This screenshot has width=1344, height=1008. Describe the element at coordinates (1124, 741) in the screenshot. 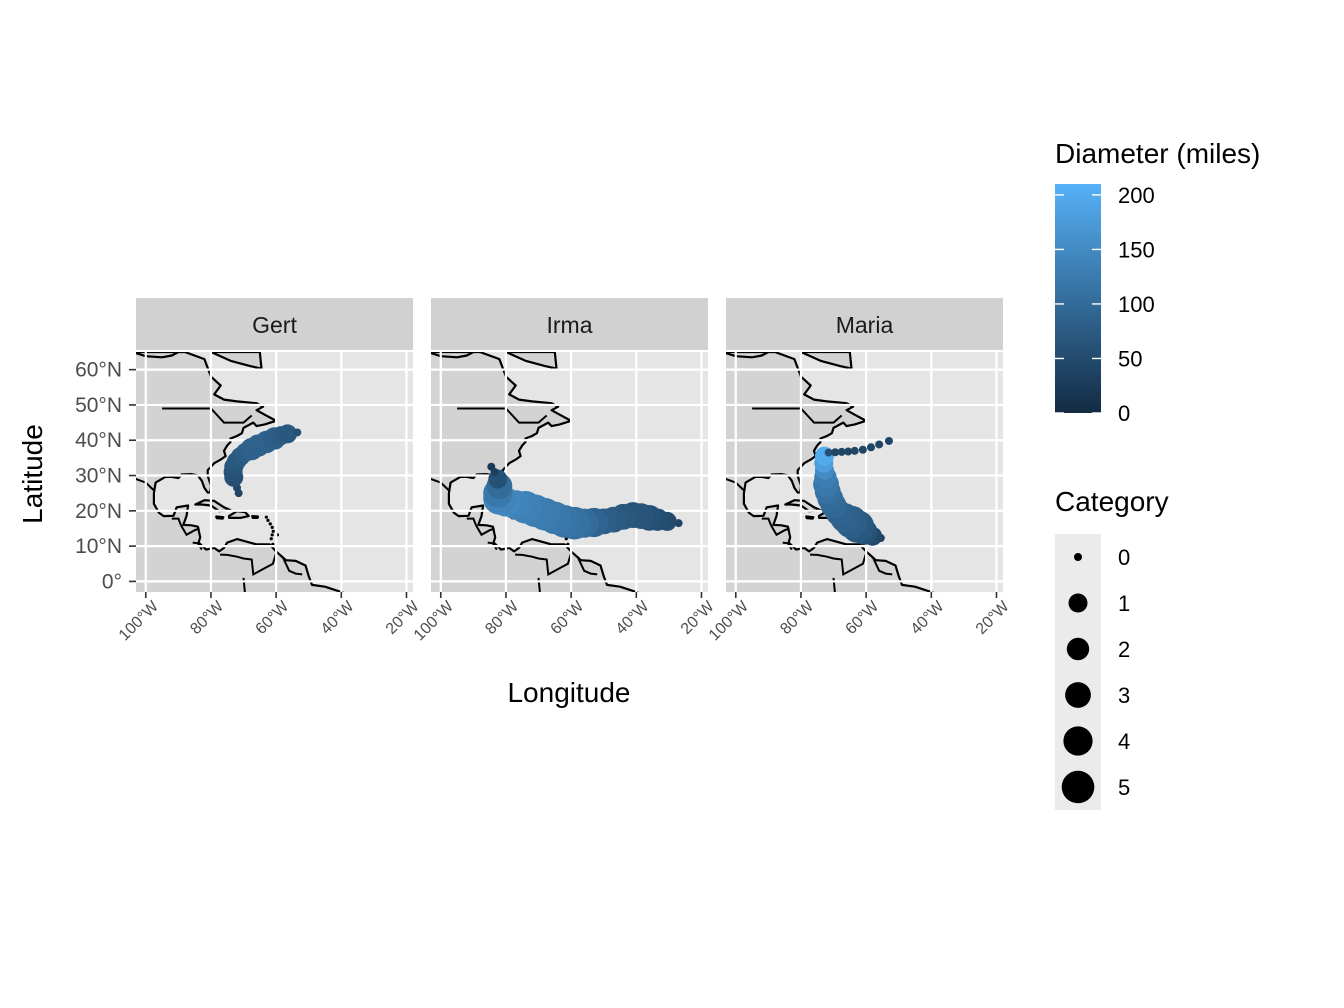

I see `category-label: 4` at that location.